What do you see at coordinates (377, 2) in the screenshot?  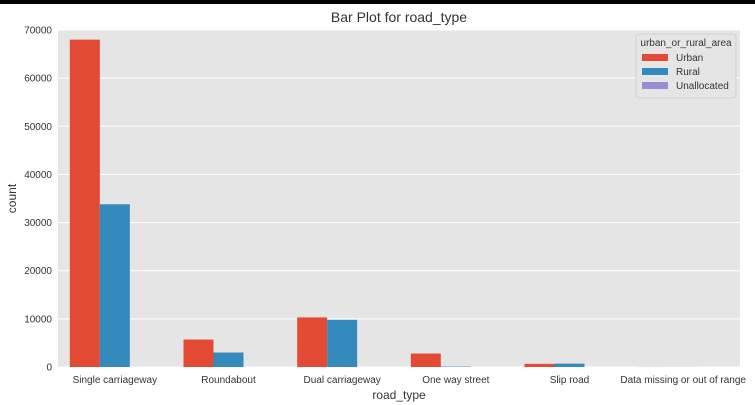 I see `top-border-strip` at bounding box center [377, 2].